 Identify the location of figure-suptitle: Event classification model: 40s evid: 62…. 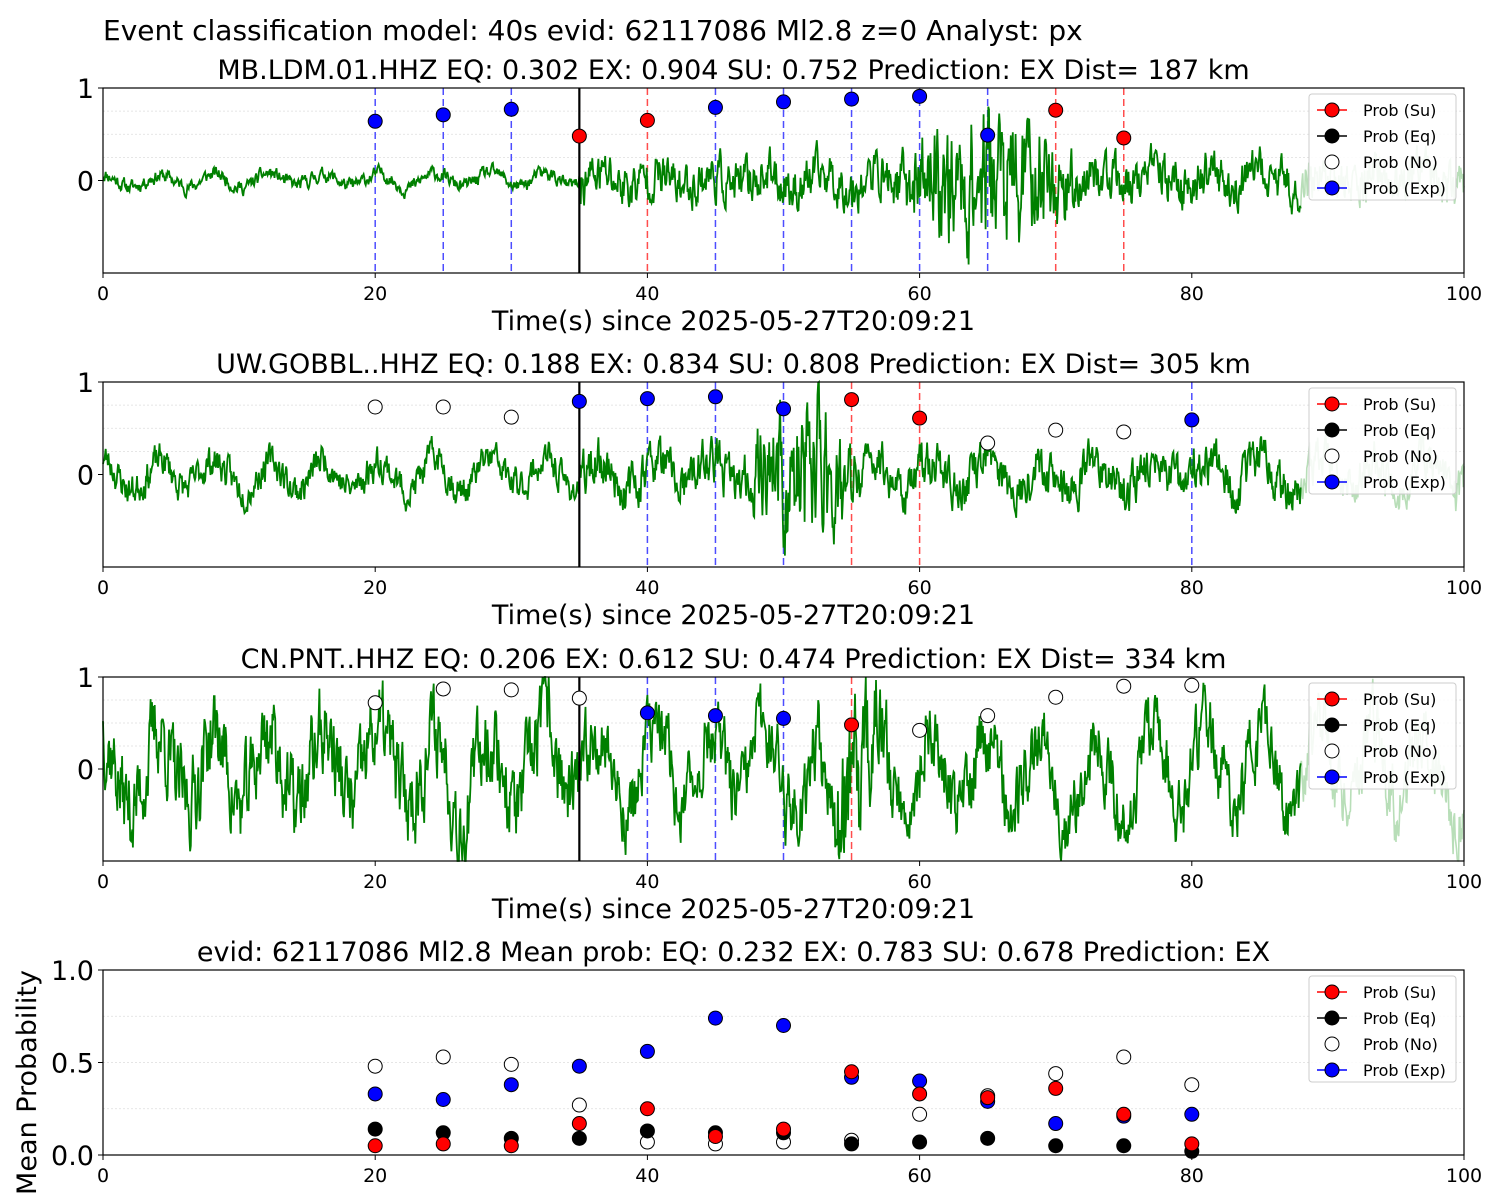
(593, 30).